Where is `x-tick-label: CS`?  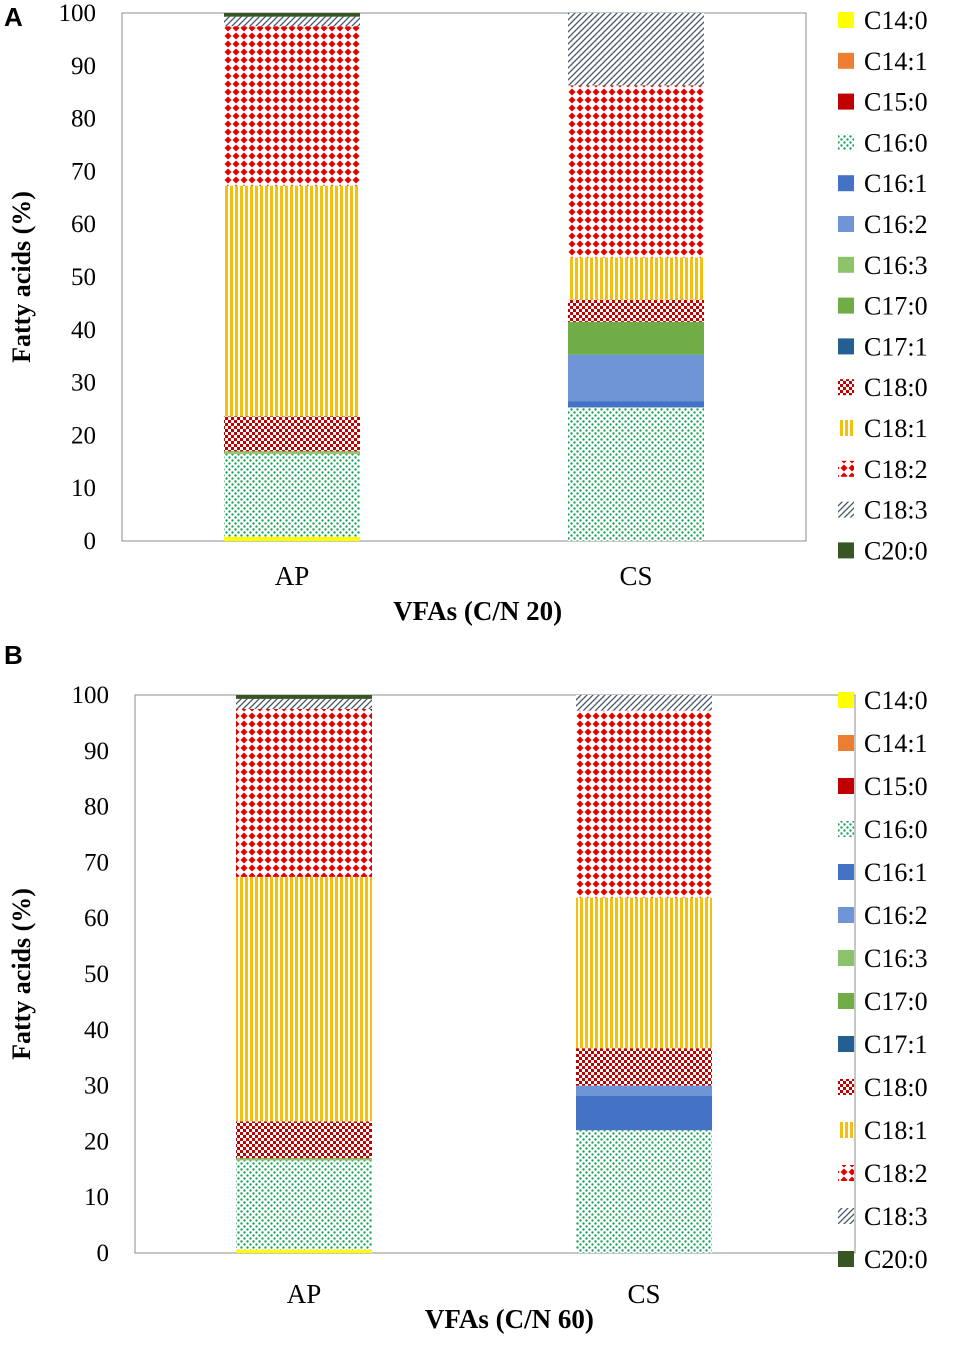
x-tick-label: CS is located at coordinates (635, 576).